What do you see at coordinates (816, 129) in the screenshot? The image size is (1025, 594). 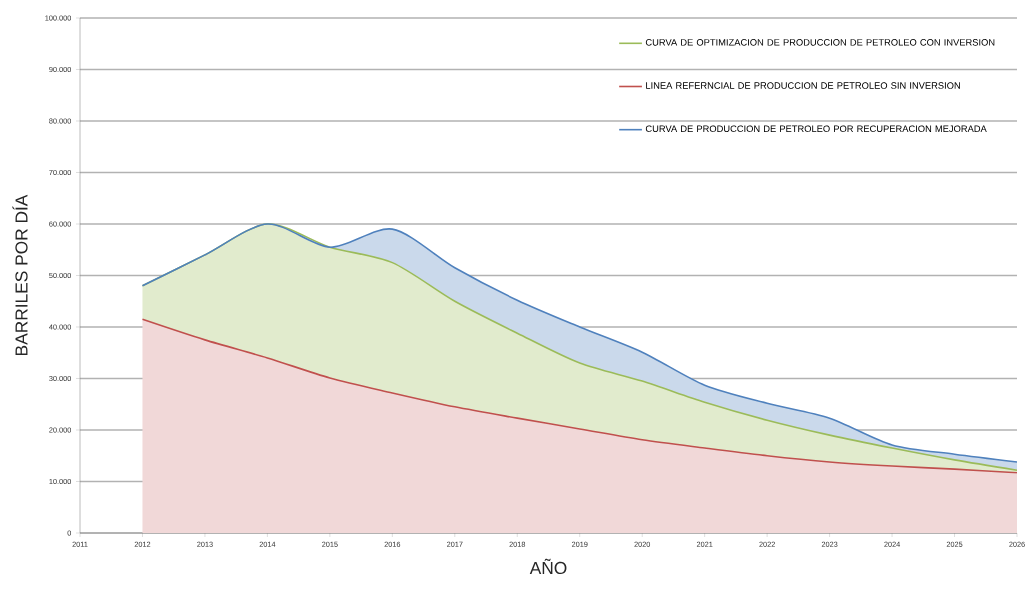 I see `legend-label: CURVA DE PRODUCCION DE PETROLEO POR RECUPERACION MEJORADA` at bounding box center [816, 129].